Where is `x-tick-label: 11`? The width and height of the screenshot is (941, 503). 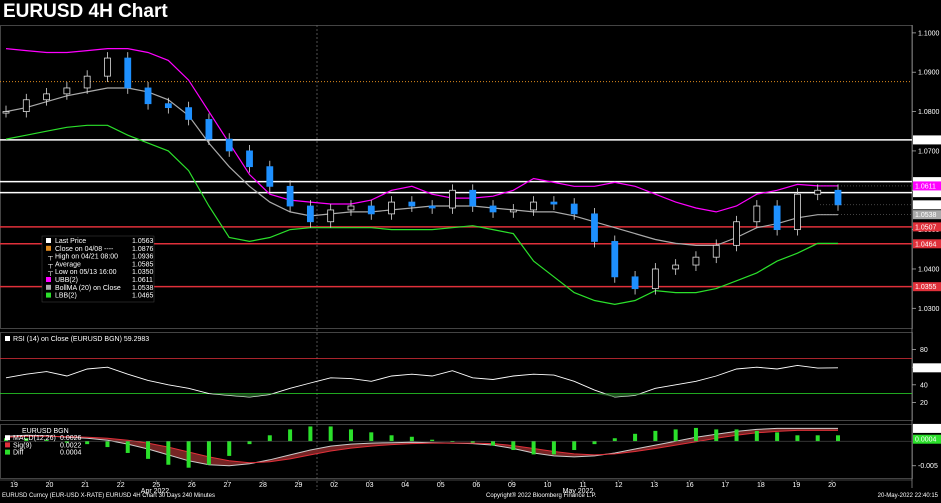
x-tick-label: 11 is located at coordinates (582, 485).